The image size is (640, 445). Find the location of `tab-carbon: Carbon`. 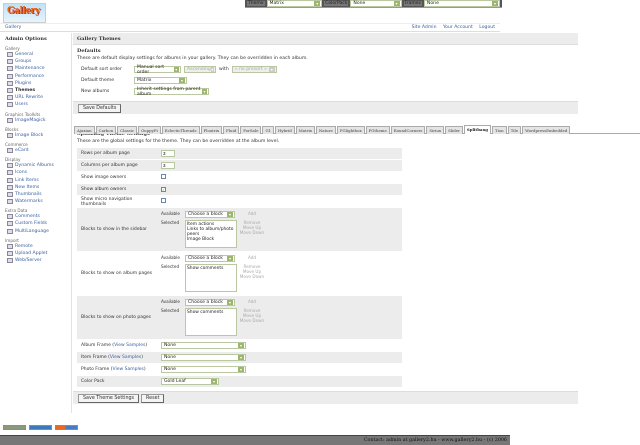

tab-carbon: Carbon is located at coordinates (106, 130).